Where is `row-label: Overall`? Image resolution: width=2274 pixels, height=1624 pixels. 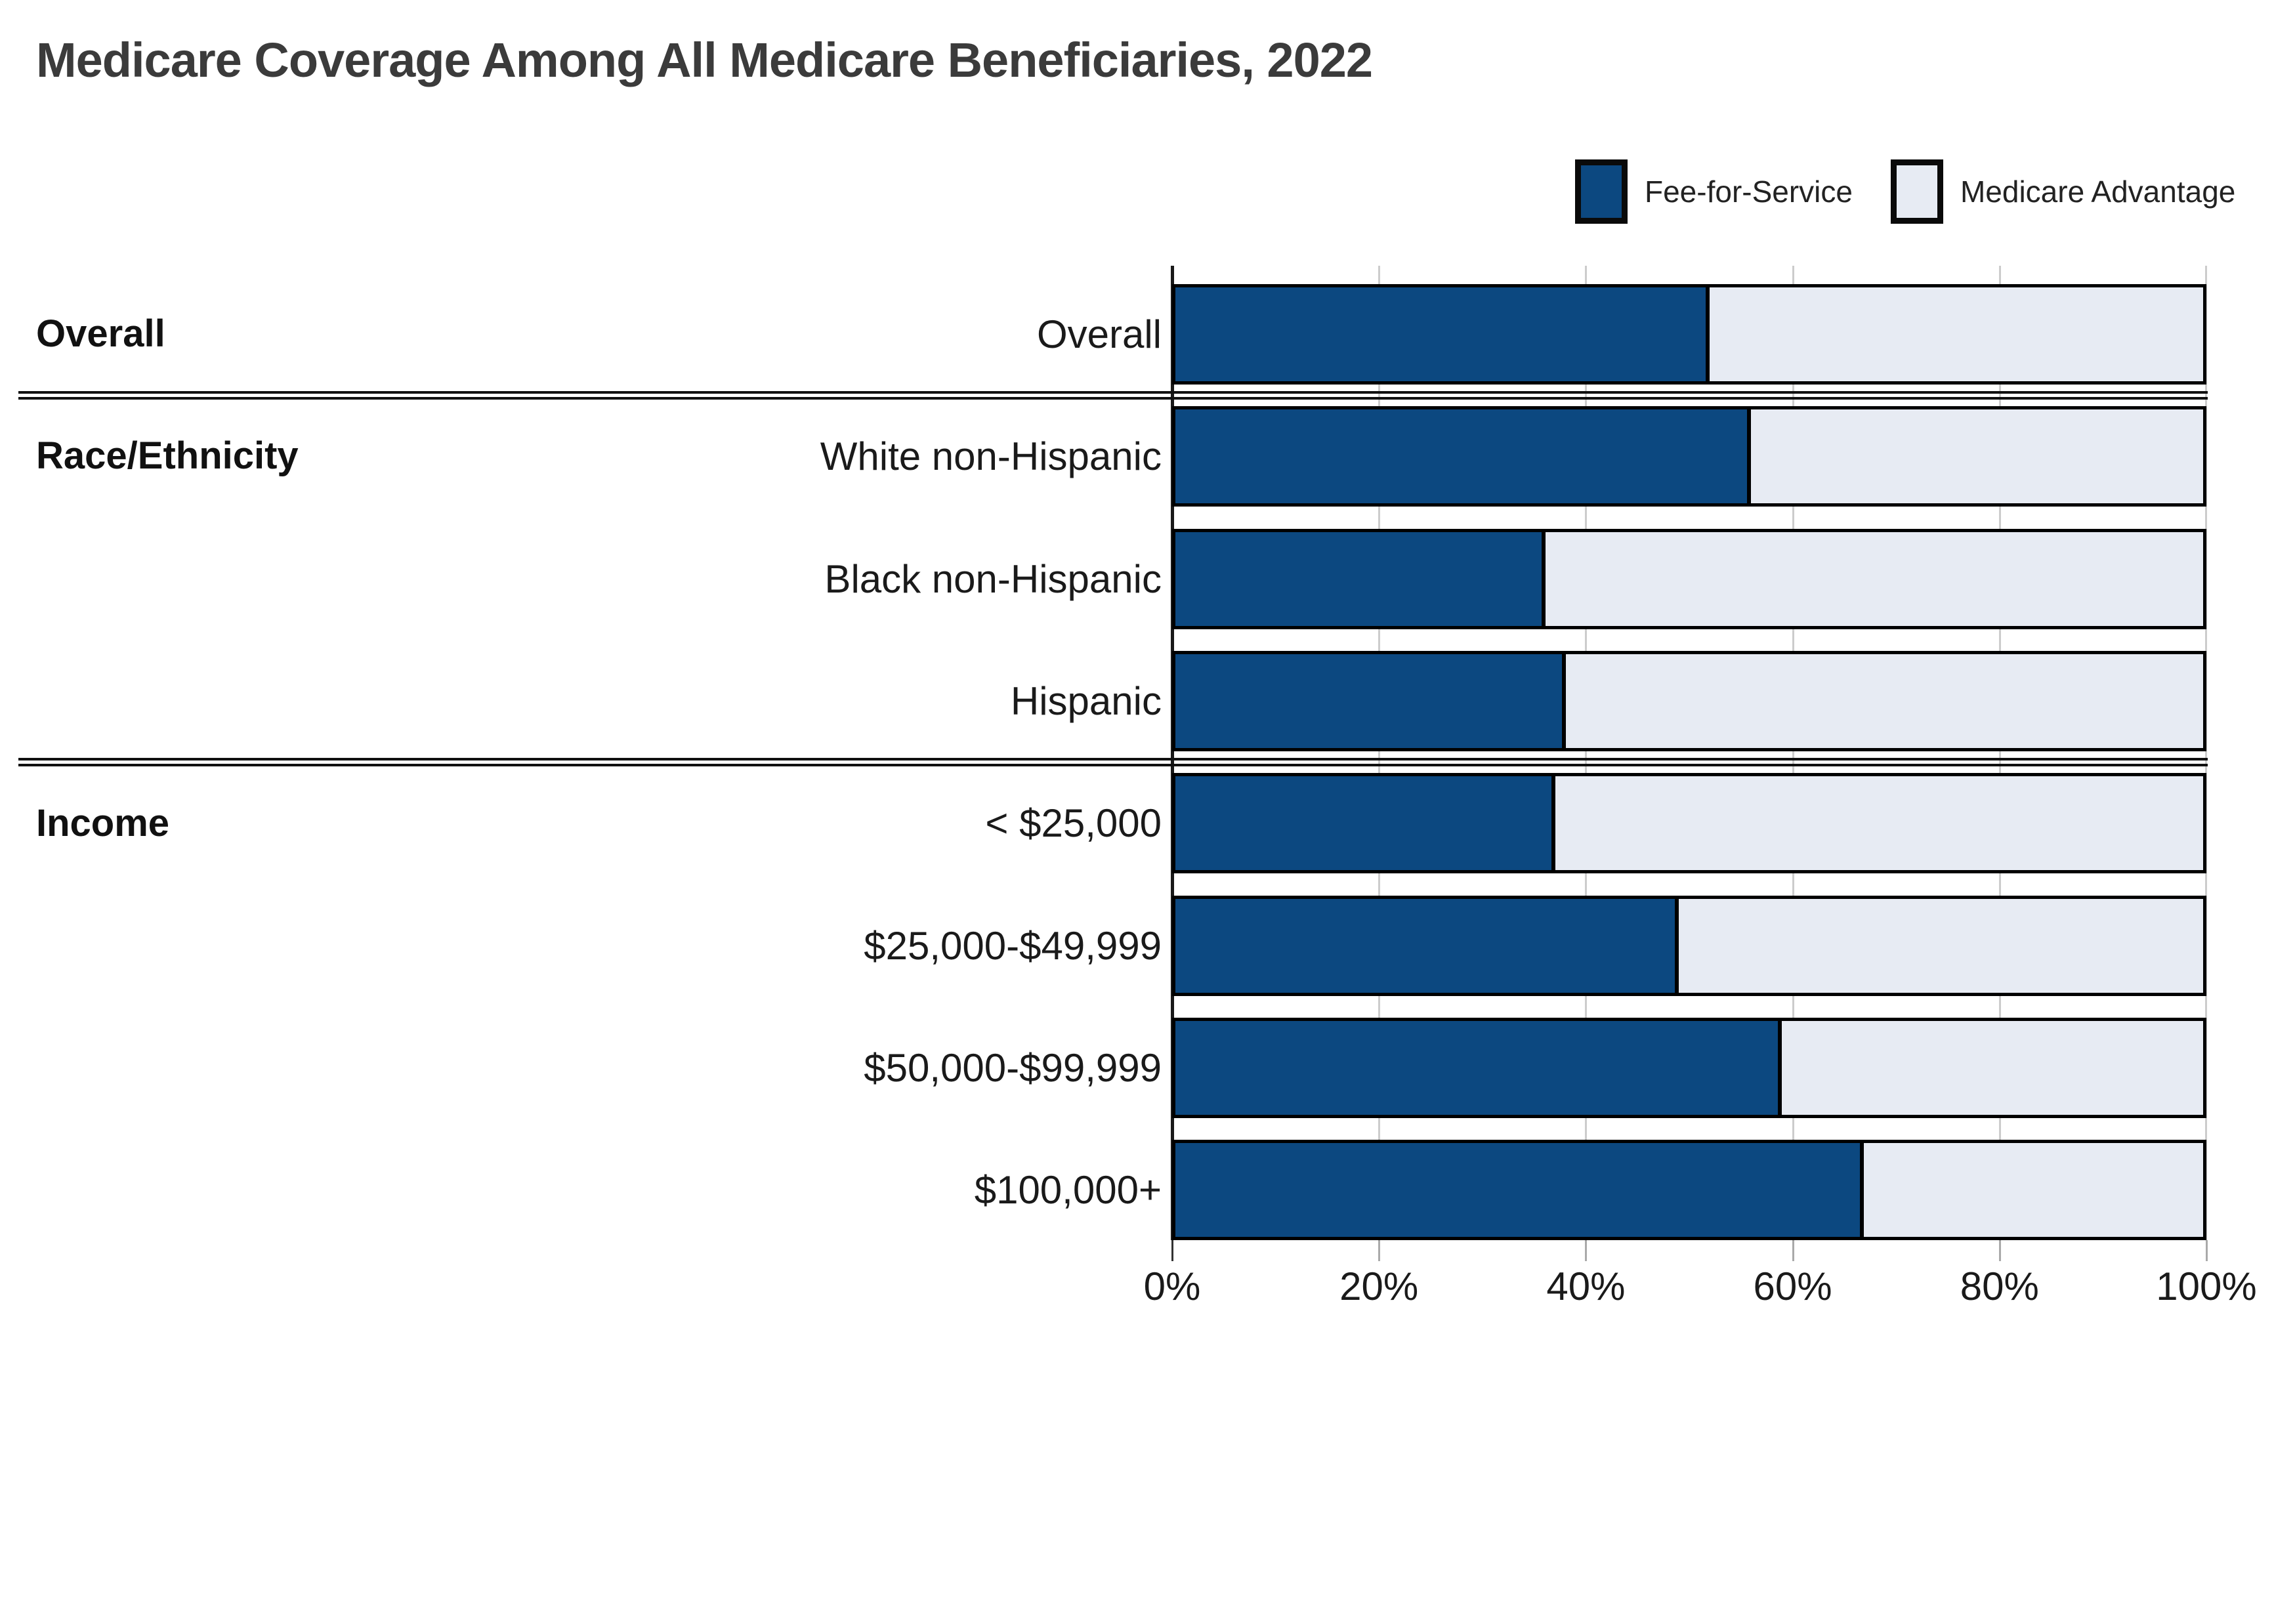
row-label: Overall is located at coordinates (1099, 334).